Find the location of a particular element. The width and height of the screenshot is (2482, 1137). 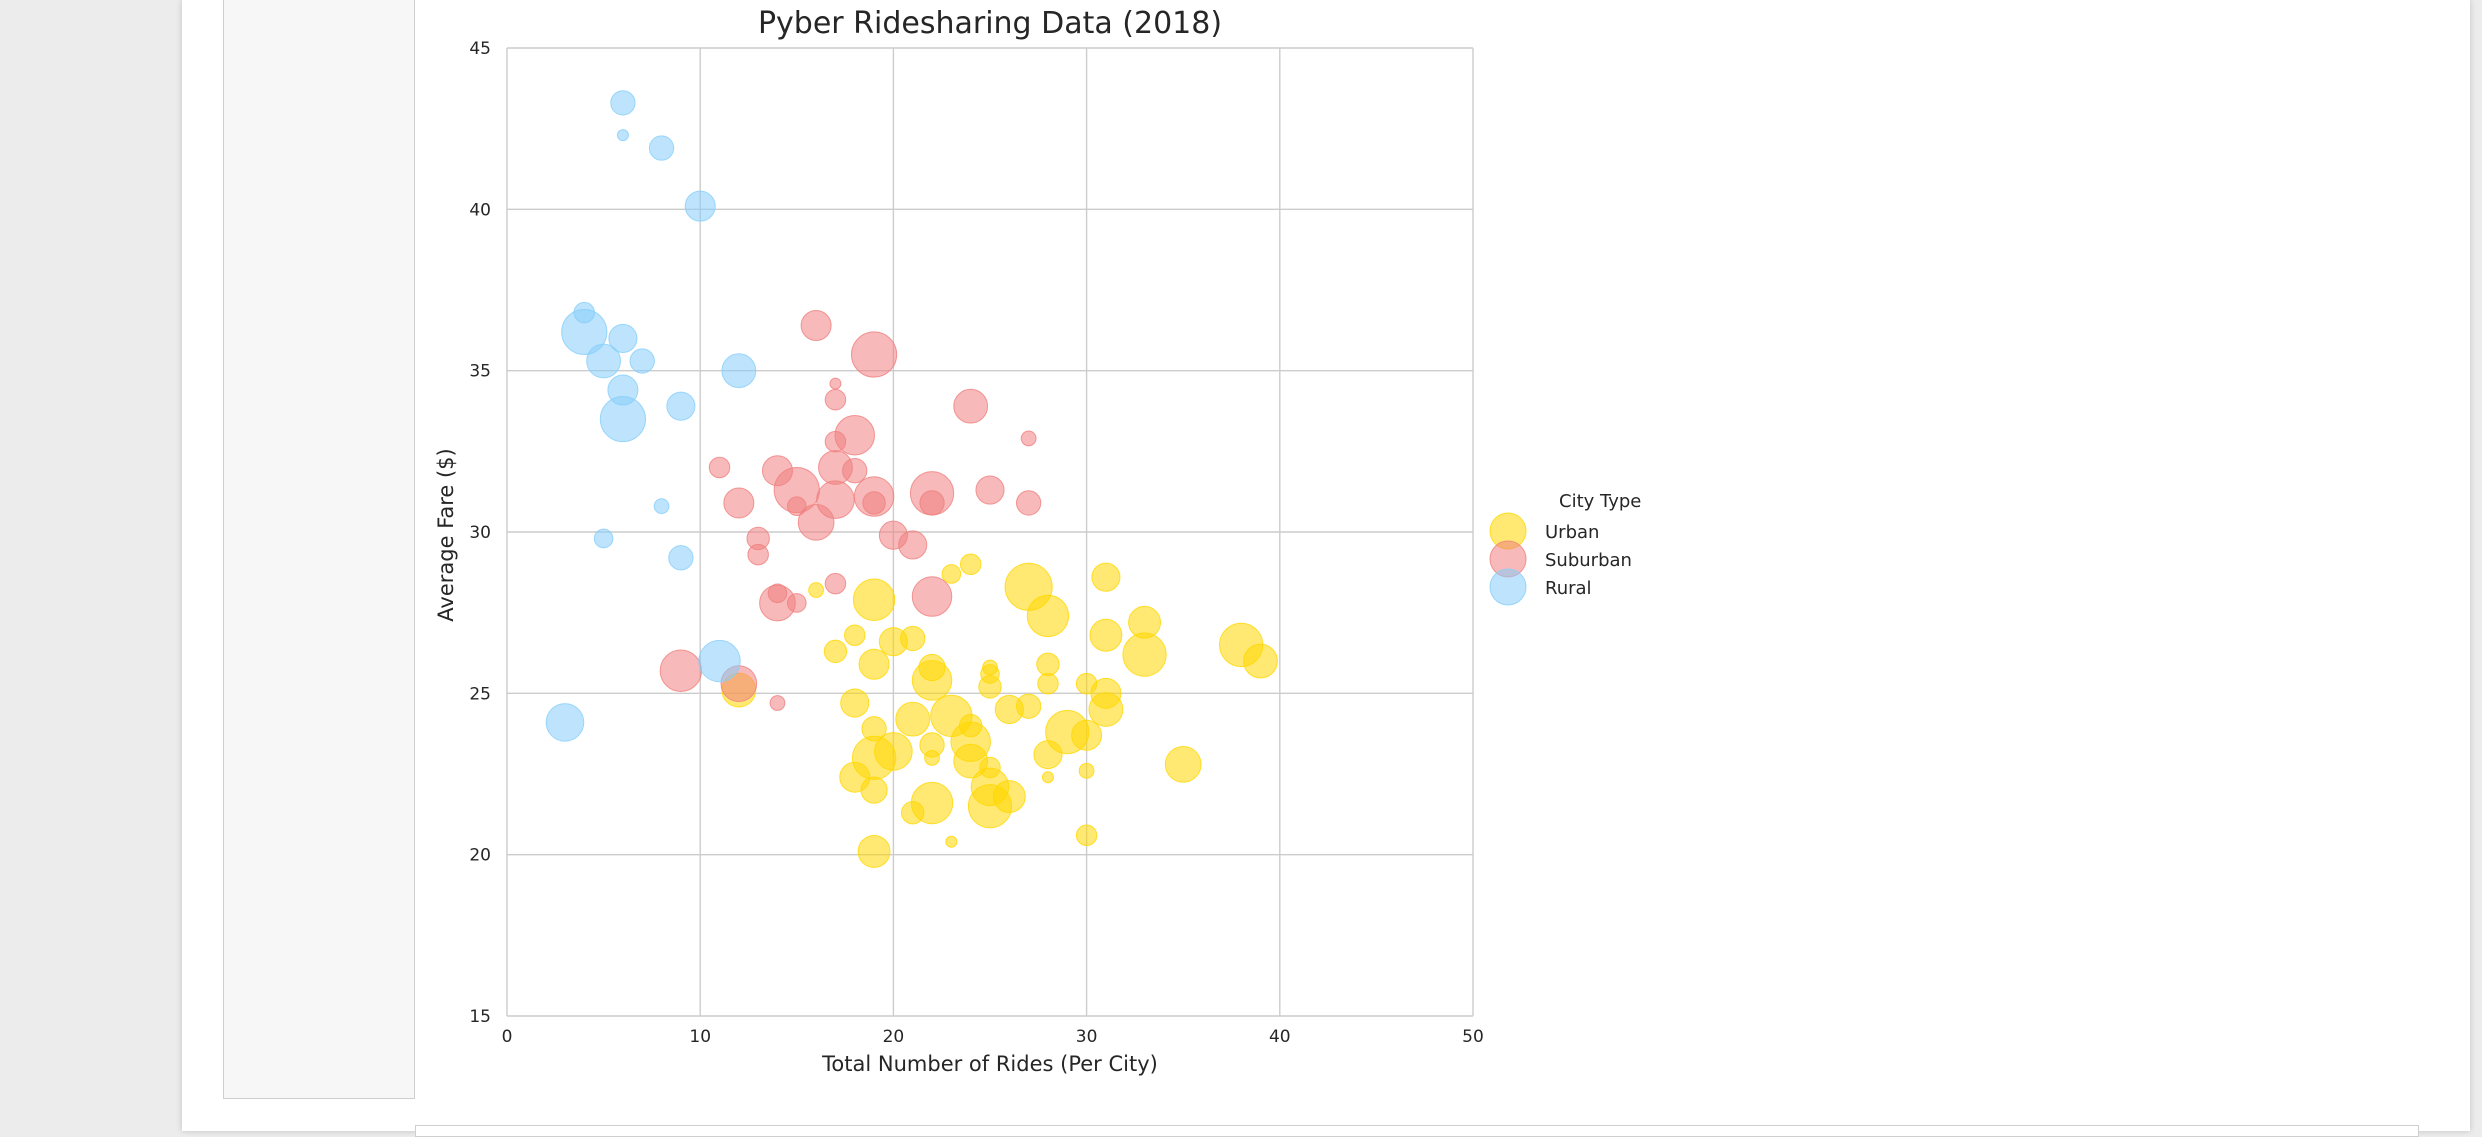

y-axis-label: Average Fare ($) is located at coordinates (446, 534).